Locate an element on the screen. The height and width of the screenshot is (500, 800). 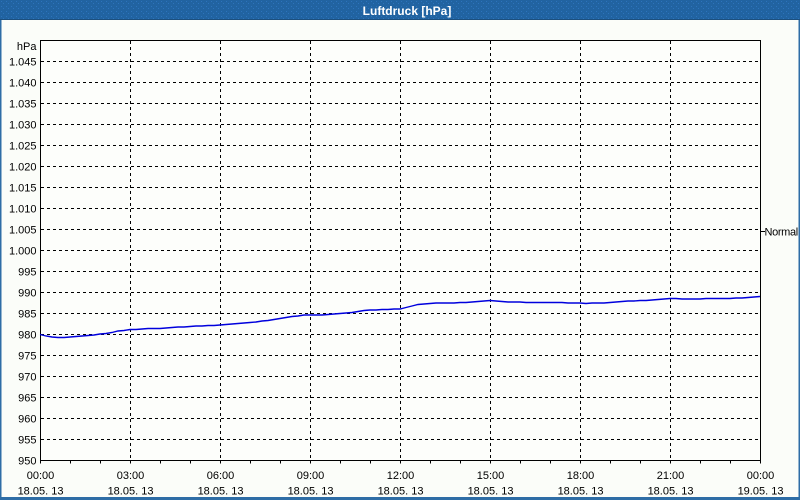
svg-text: 1.025 is located at coordinates (23, 147).